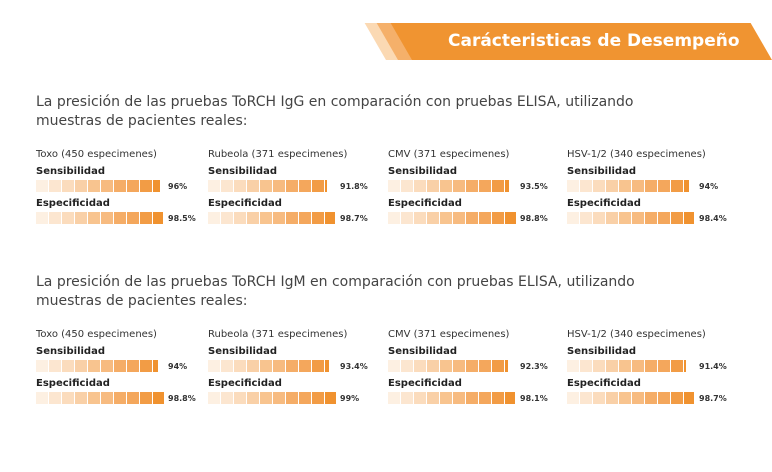 The width and height of the screenshot is (772, 472). I want to click on specificity-row: 98.7%, so click(652, 398).